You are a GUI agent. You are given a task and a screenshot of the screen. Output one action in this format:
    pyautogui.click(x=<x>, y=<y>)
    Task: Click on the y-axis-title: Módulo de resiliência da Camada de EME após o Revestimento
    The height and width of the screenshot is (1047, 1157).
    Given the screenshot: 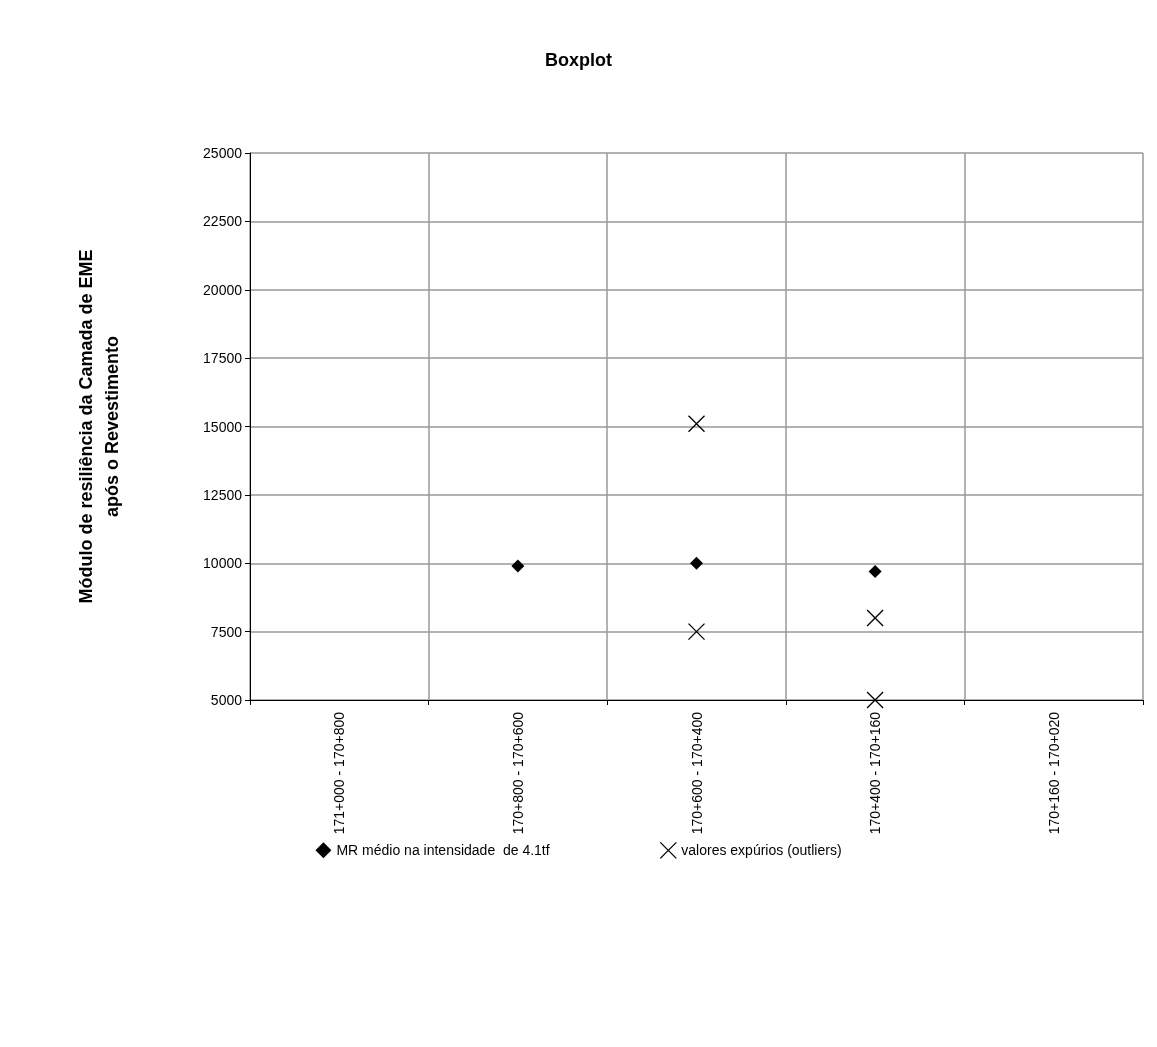 What is the action you would take?
    pyautogui.click(x=99, y=426)
    